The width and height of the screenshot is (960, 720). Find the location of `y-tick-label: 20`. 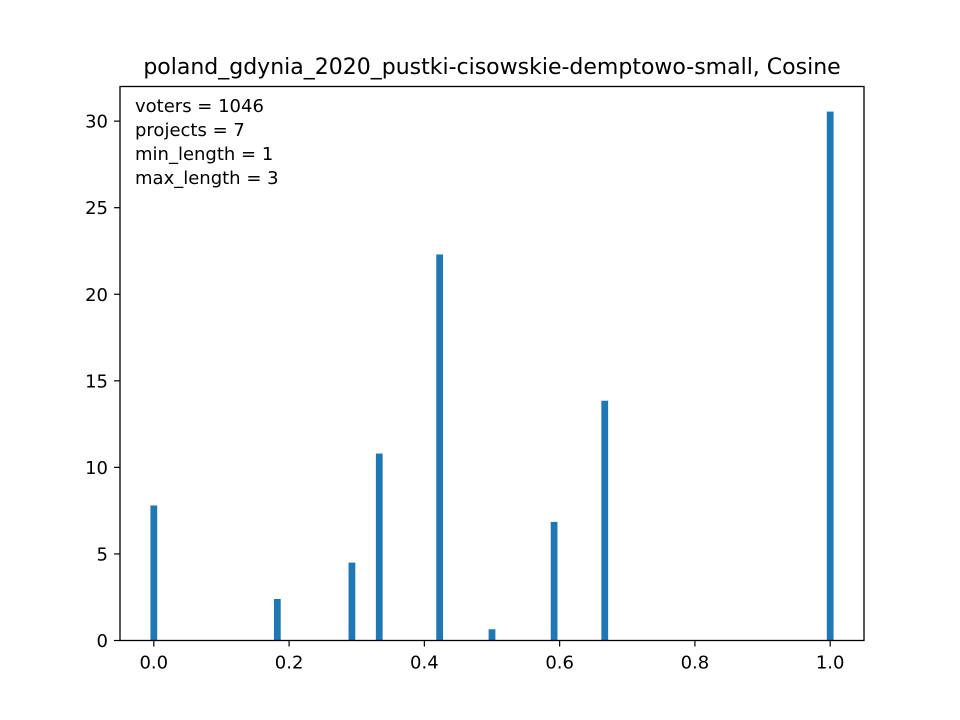

y-tick-label: 20 is located at coordinates (96, 295).